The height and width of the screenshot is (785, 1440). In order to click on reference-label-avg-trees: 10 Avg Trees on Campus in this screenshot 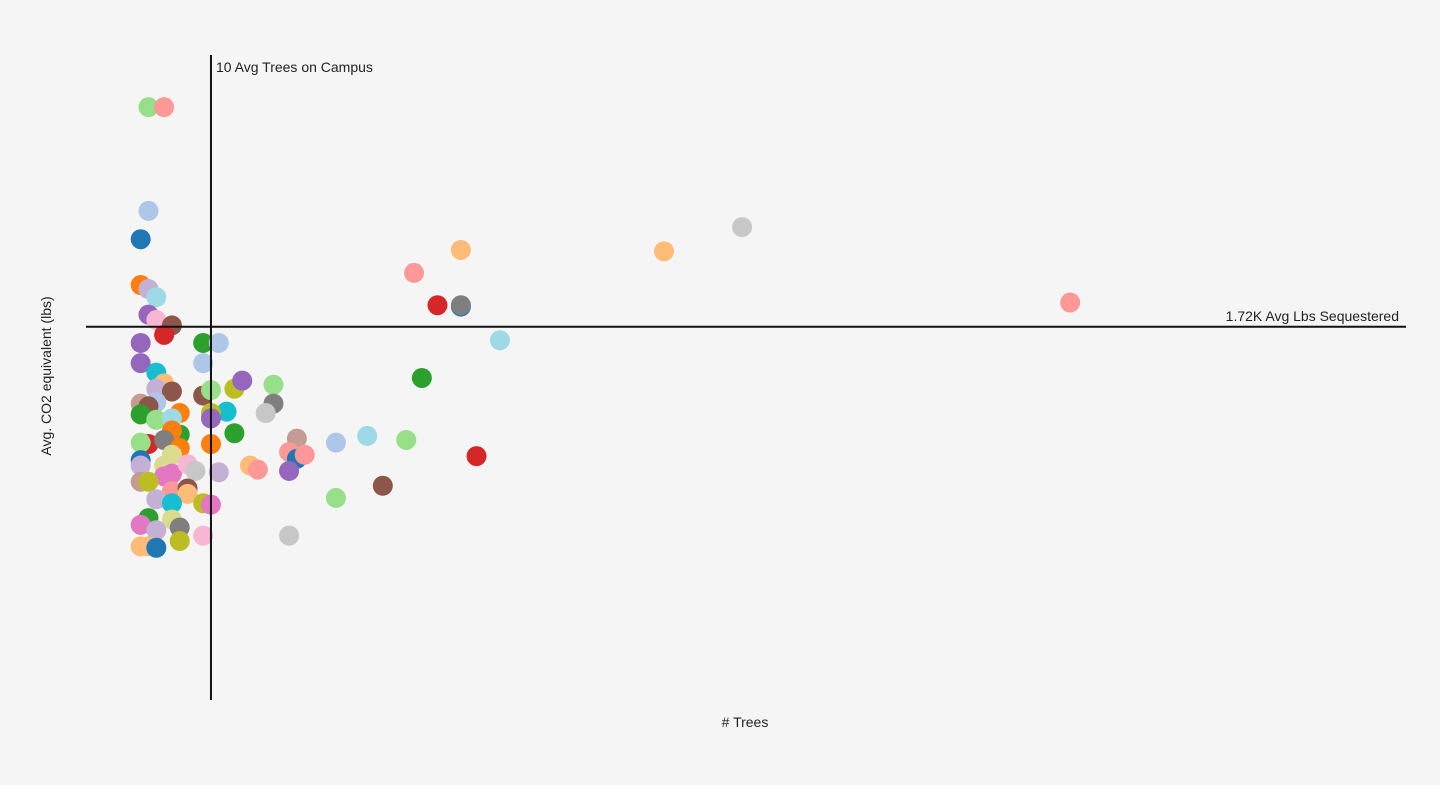, I will do `click(294, 67)`.